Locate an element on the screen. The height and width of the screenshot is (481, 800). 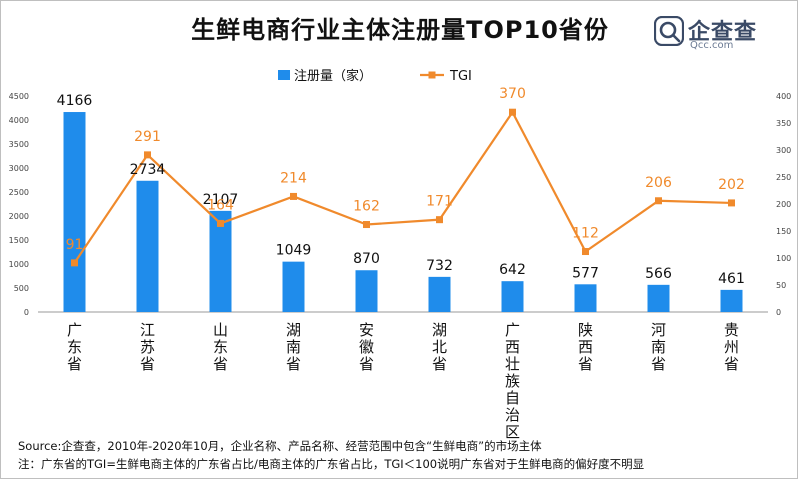
tgi-value-label: 171 is located at coordinates (439, 202).